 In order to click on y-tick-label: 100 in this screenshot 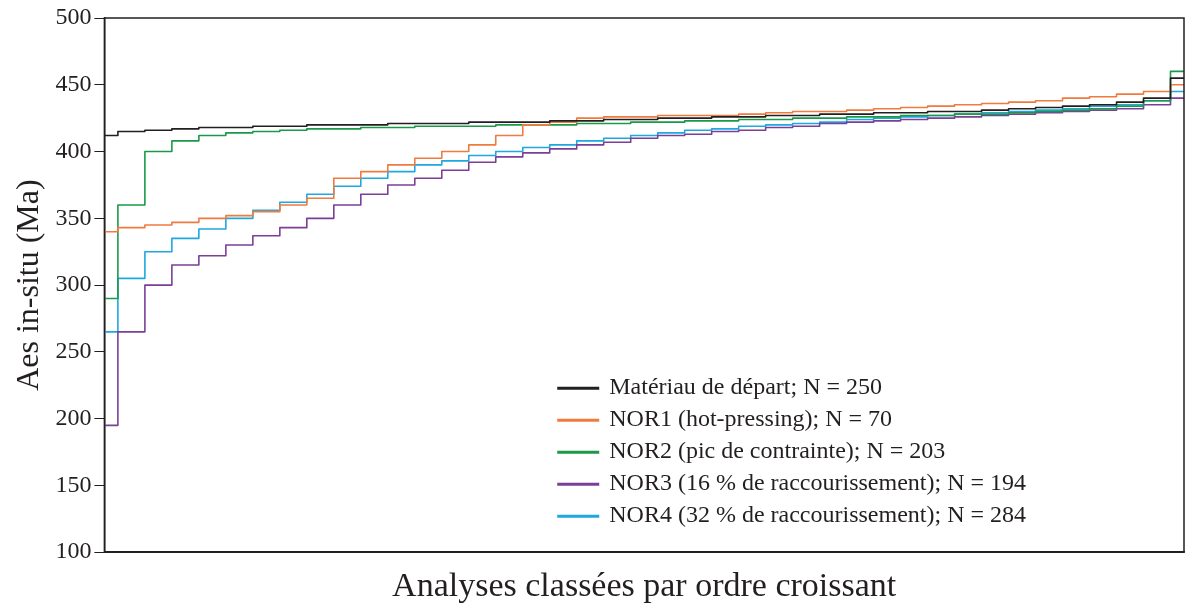, I will do `click(73, 550)`.